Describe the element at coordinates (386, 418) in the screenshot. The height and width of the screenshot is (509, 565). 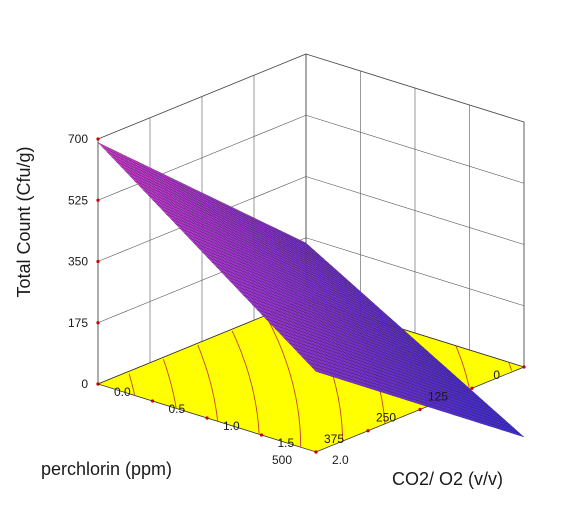
I see `x-tick-label: 250` at that location.